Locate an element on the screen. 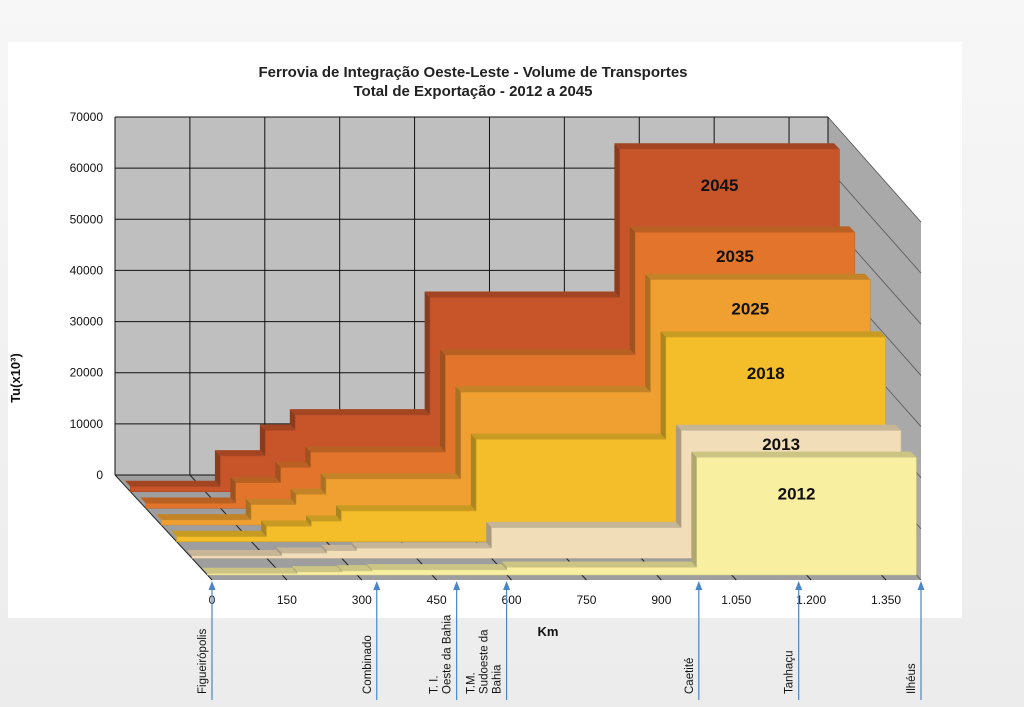 The image size is (1024, 707). chart-subtitle: Total de Exportação - 2012 a 2045 is located at coordinates (473, 91).